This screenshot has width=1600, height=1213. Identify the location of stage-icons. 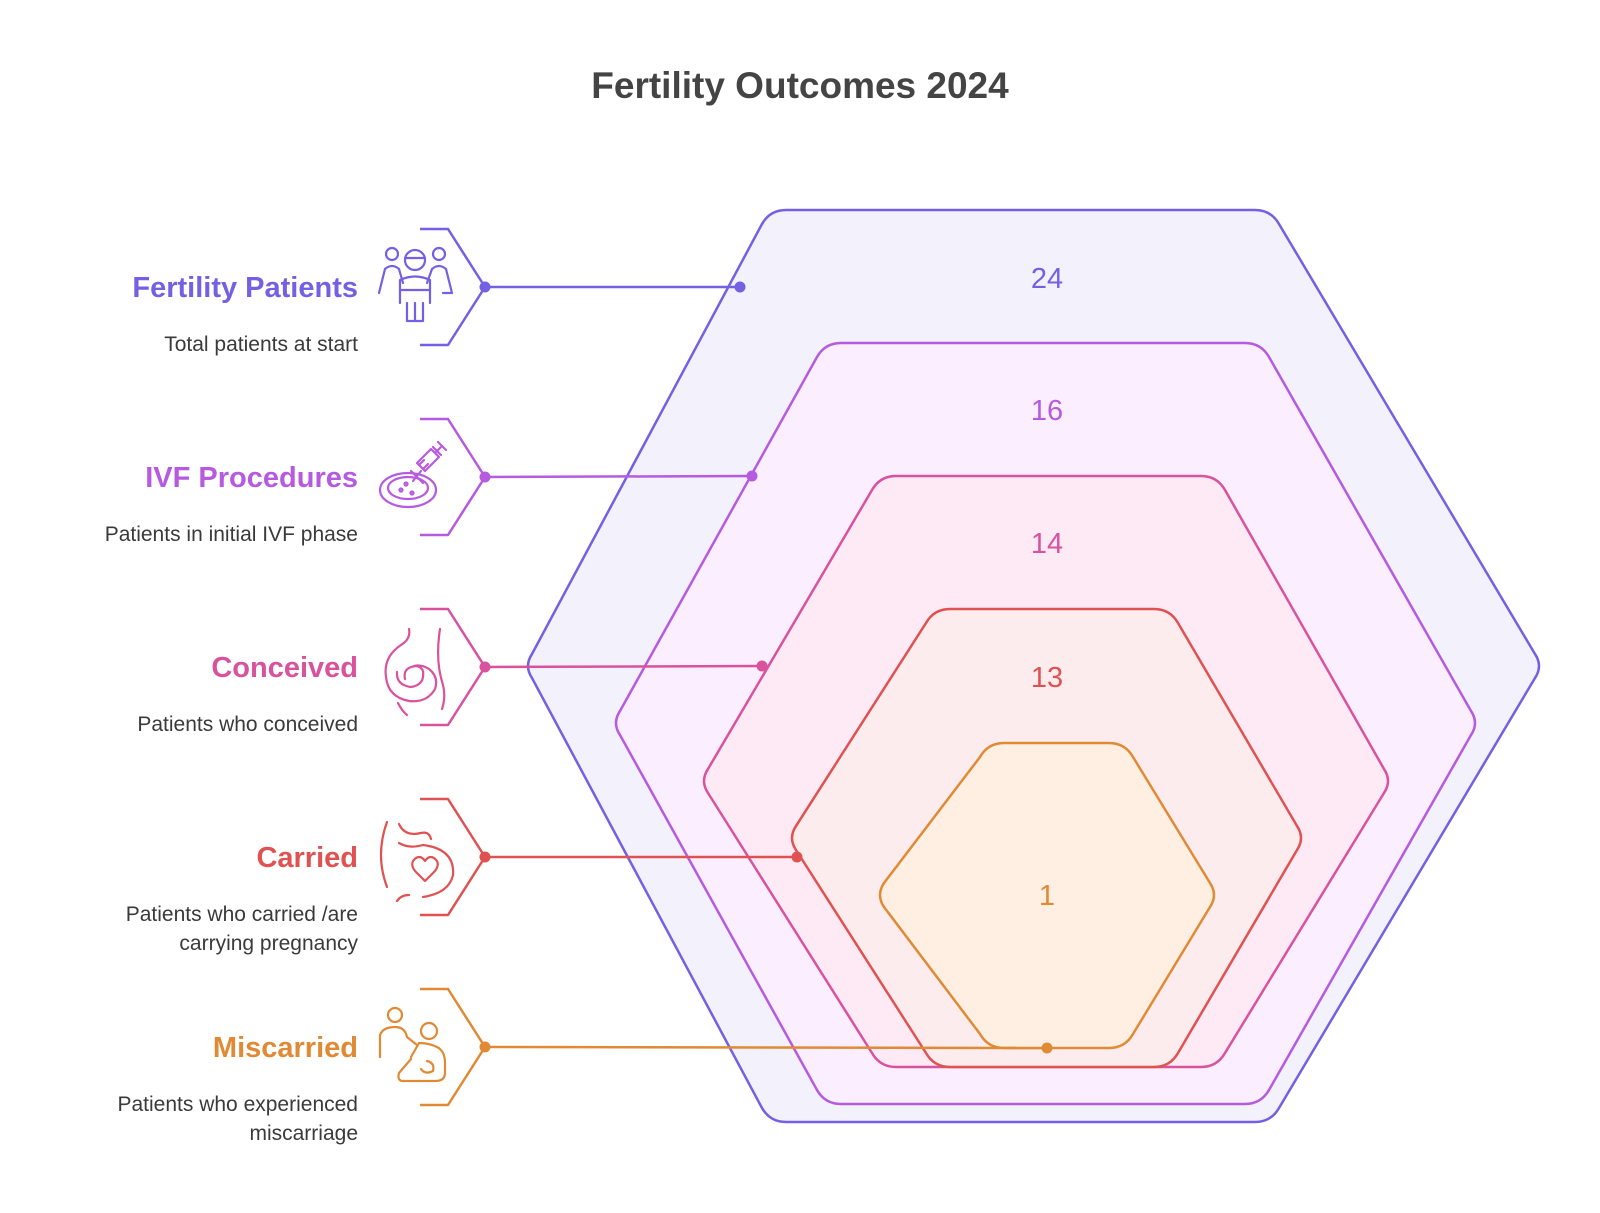
(416, 664).